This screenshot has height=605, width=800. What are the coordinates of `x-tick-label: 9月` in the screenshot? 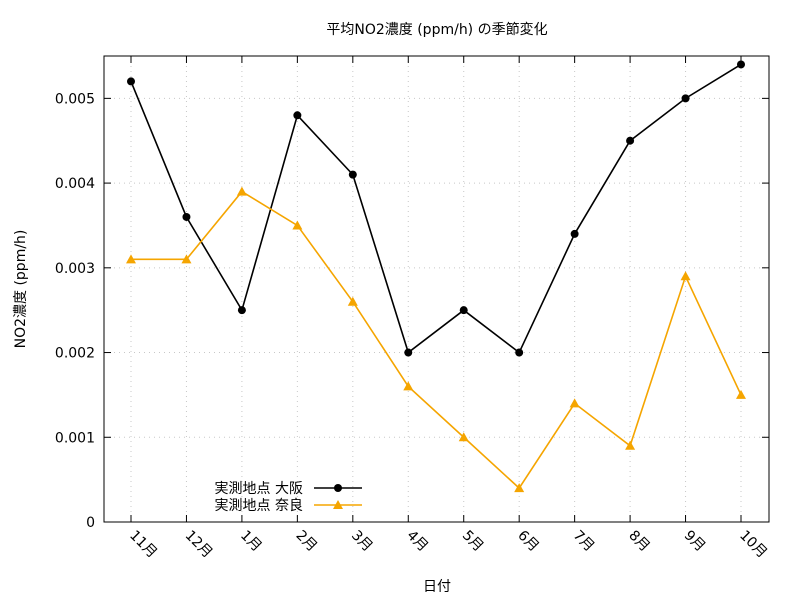 It's located at (695, 542).